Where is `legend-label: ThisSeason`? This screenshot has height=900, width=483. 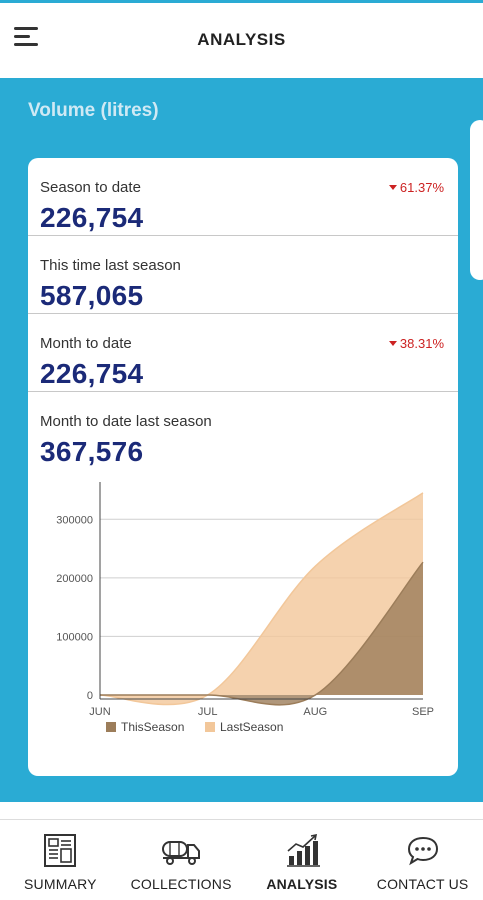 legend-label: ThisSeason is located at coordinates (152, 727).